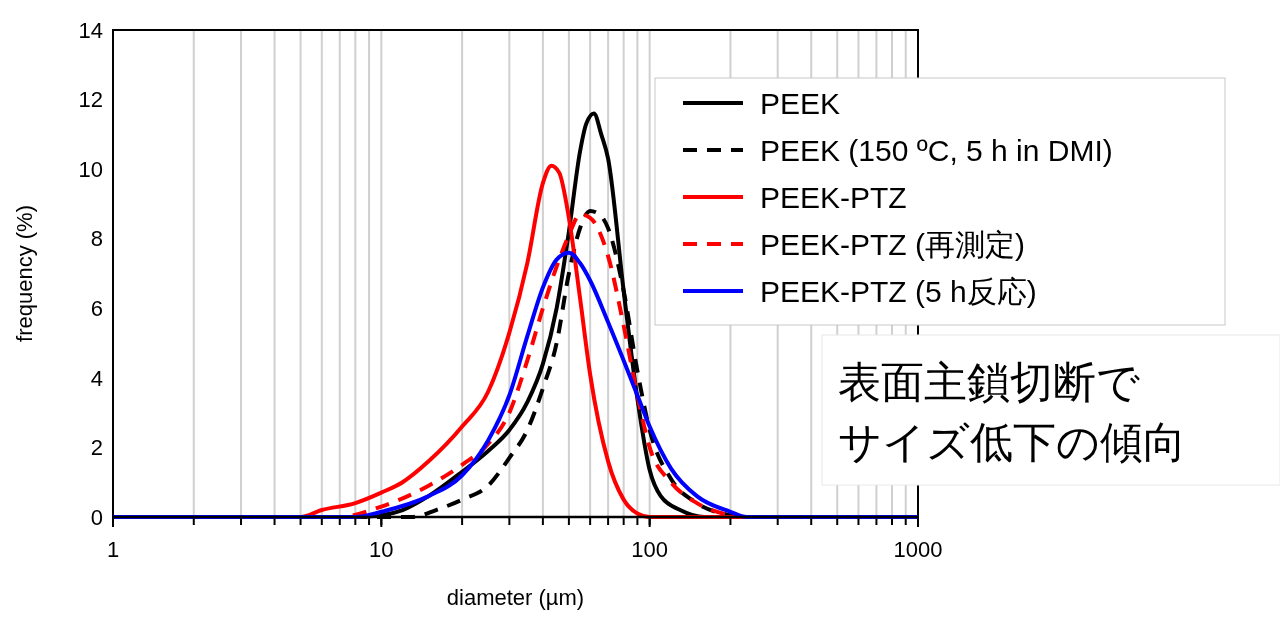  What do you see at coordinates (800, 103) in the screenshot?
I see `legend-label: PEEK` at bounding box center [800, 103].